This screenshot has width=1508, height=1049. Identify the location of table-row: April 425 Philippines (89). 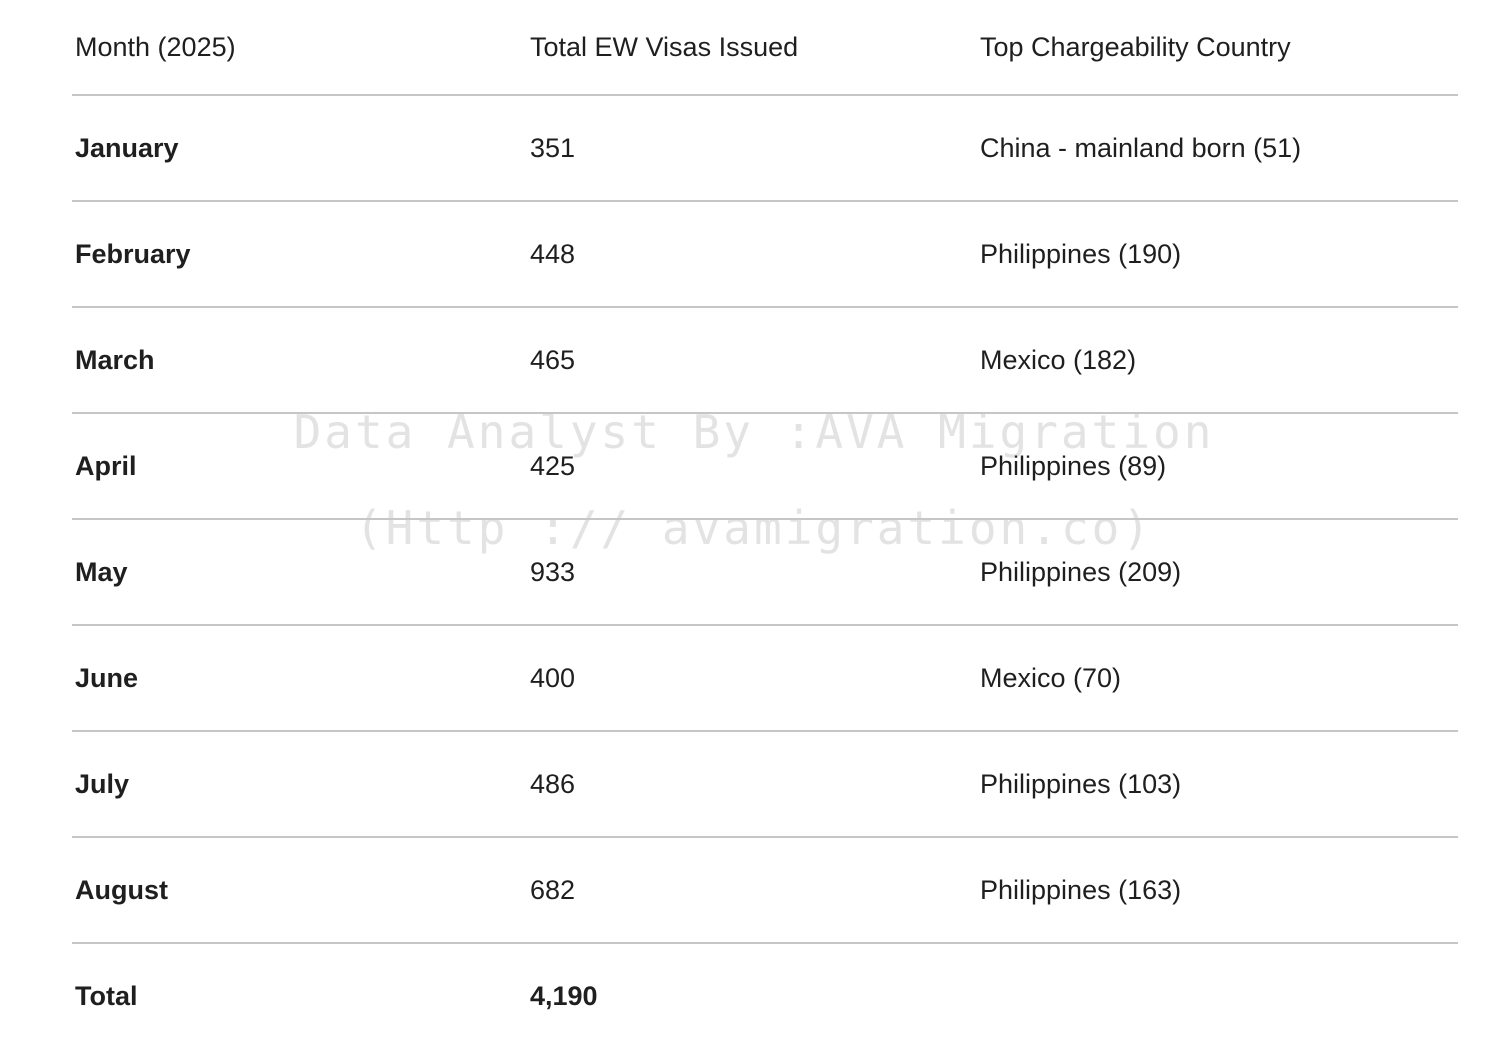
(765, 466).